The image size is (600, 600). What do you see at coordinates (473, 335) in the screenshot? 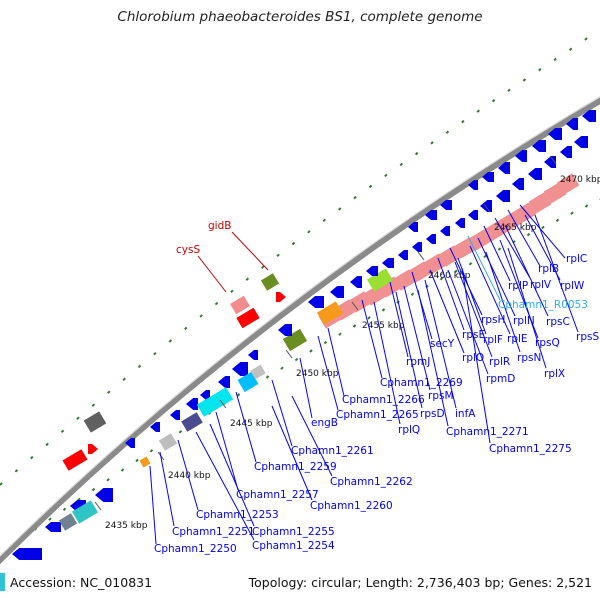
I see `gene-label: rpsE` at bounding box center [473, 335].